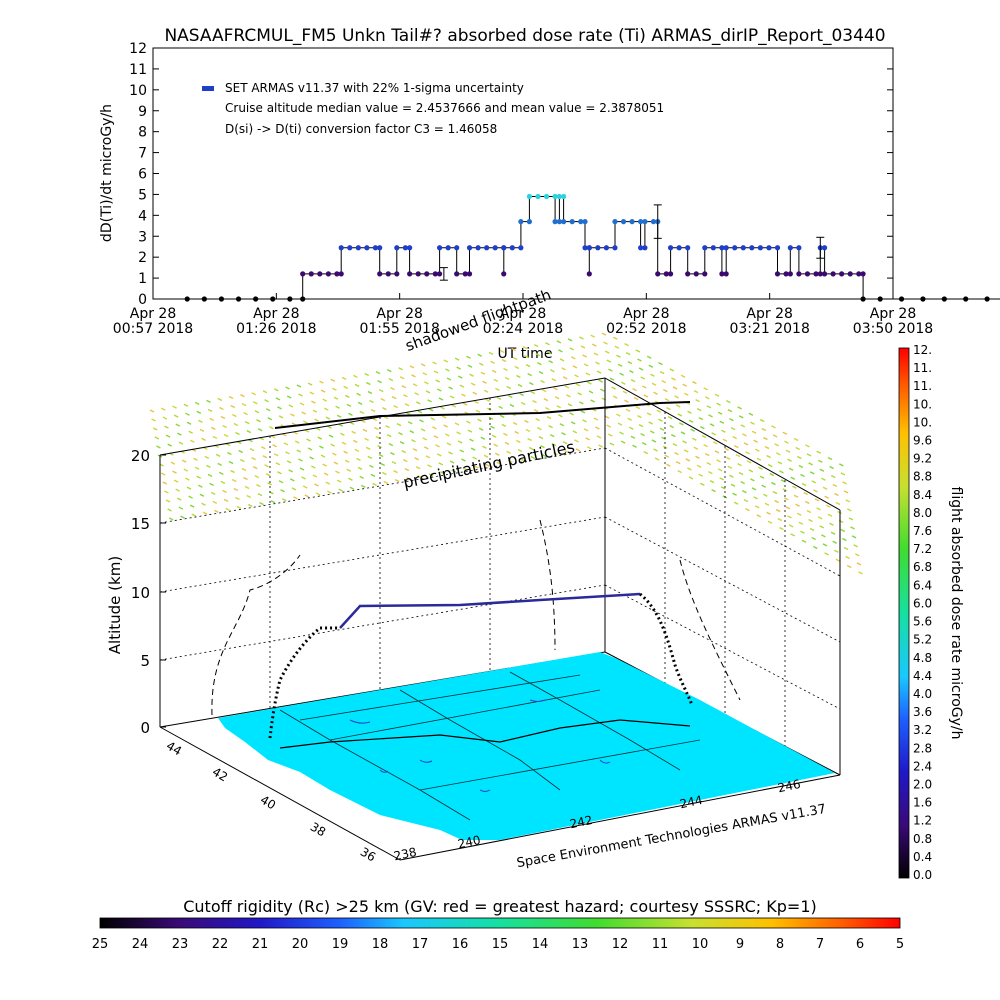 The height and width of the screenshot is (1000, 1000). Describe the element at coordinates (620, 817) in the screenshot. I see `box-floor-front-edge` at that location.